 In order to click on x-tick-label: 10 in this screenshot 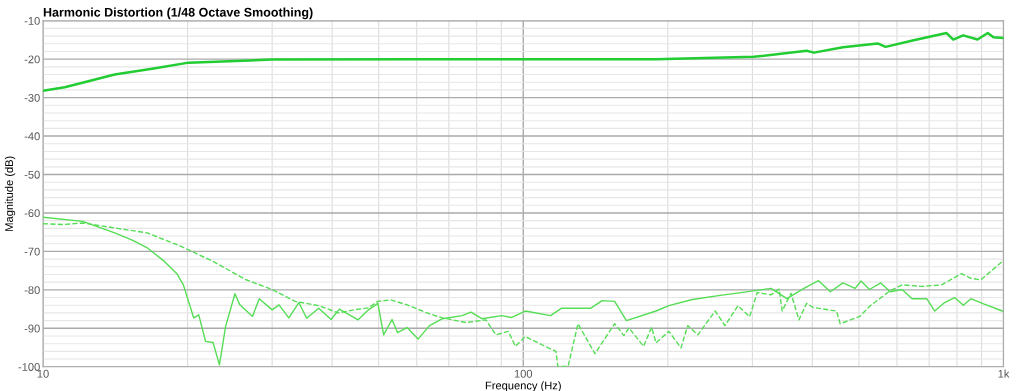, I will do `click(43, 373)`.